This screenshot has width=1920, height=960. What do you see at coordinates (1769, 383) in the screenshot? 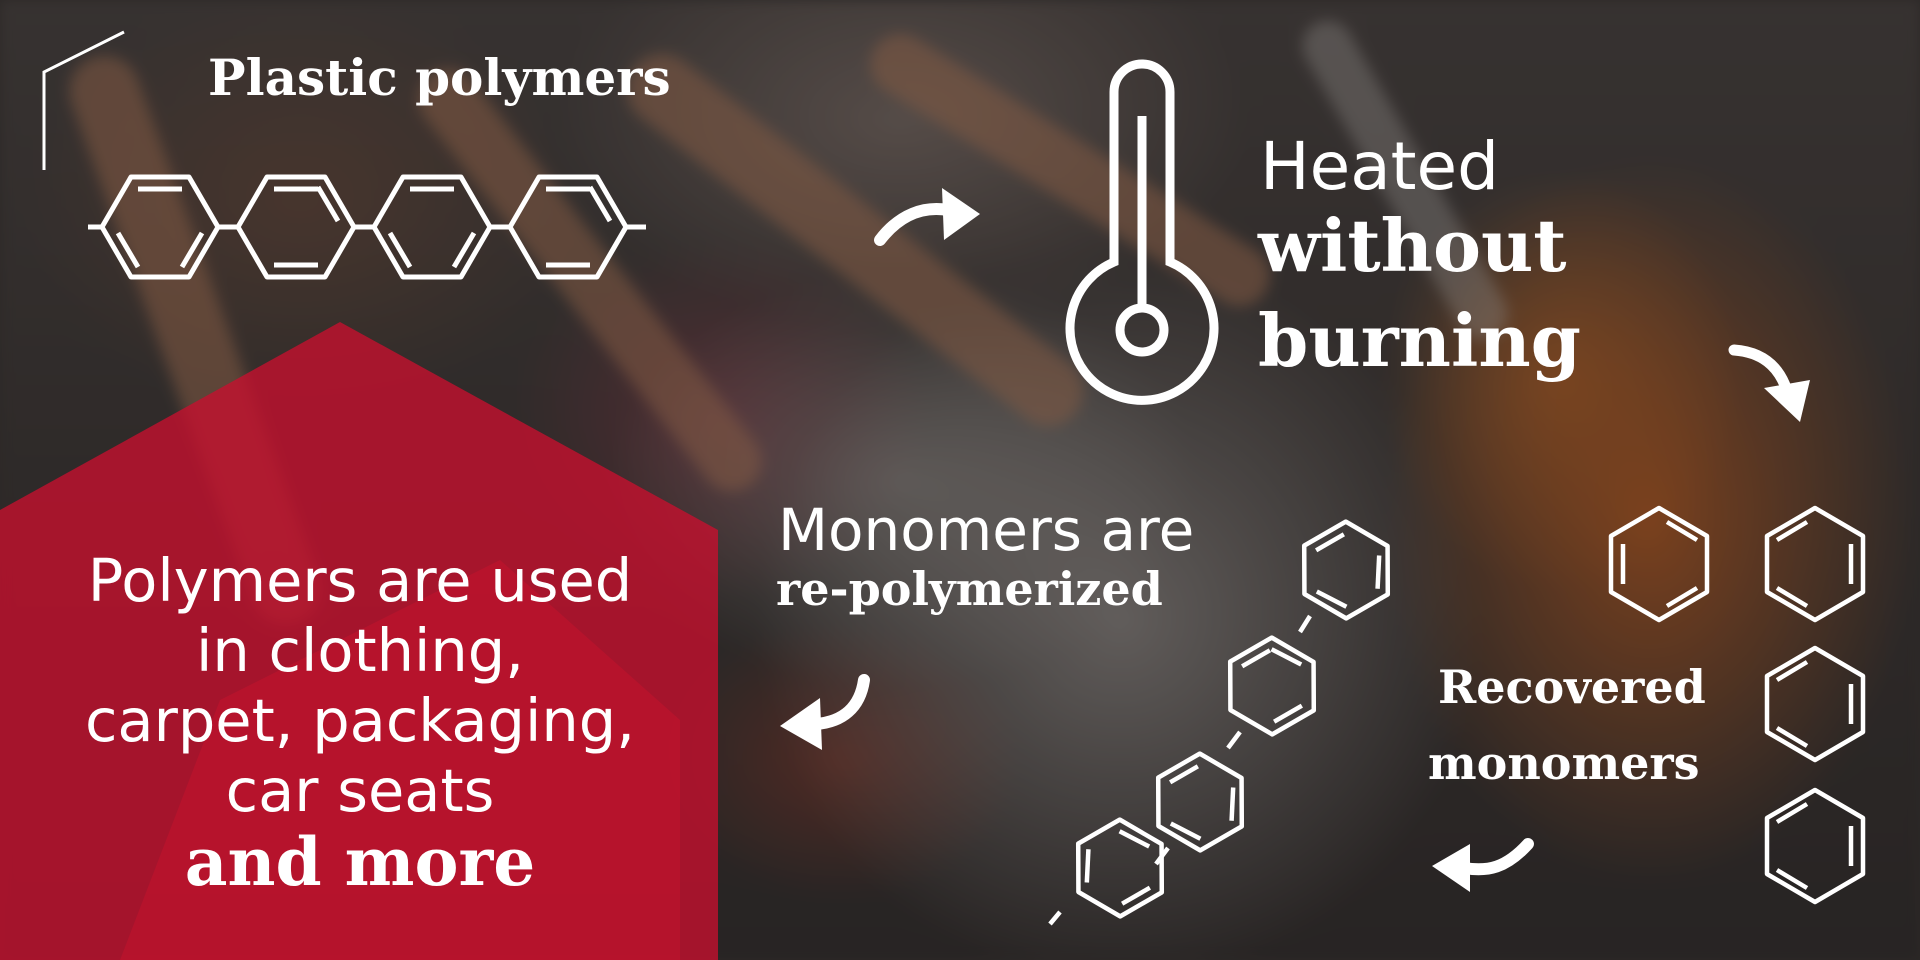
I see `curved-arrow-down-icon` at bounding box center [1769, 383].